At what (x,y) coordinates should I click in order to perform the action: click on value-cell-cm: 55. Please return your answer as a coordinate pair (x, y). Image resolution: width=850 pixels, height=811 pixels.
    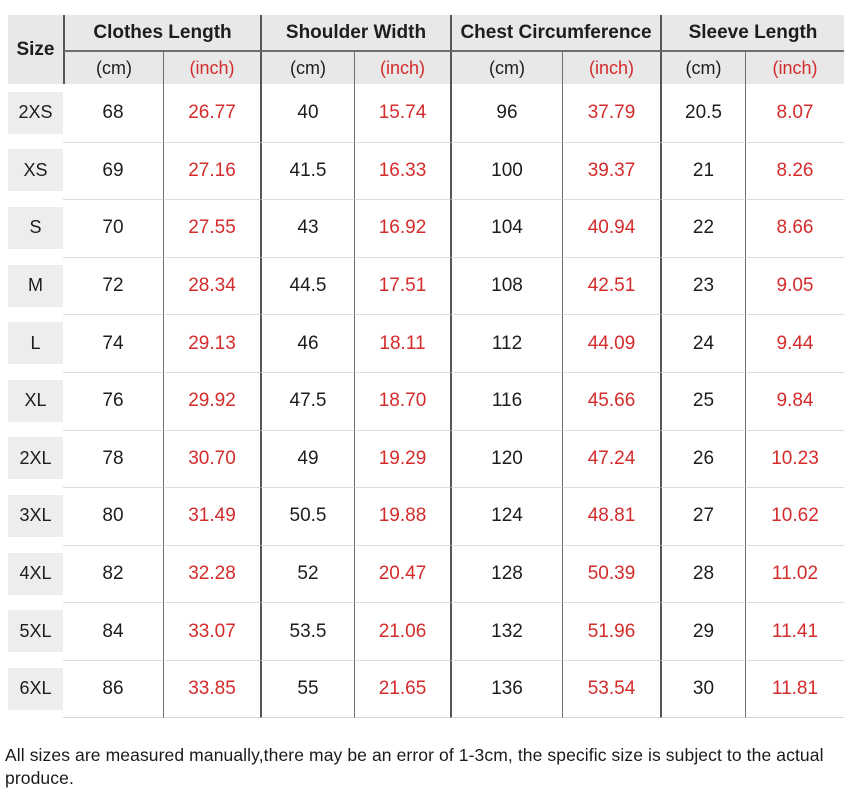
    Looking at the image, I should click on (307, 688).